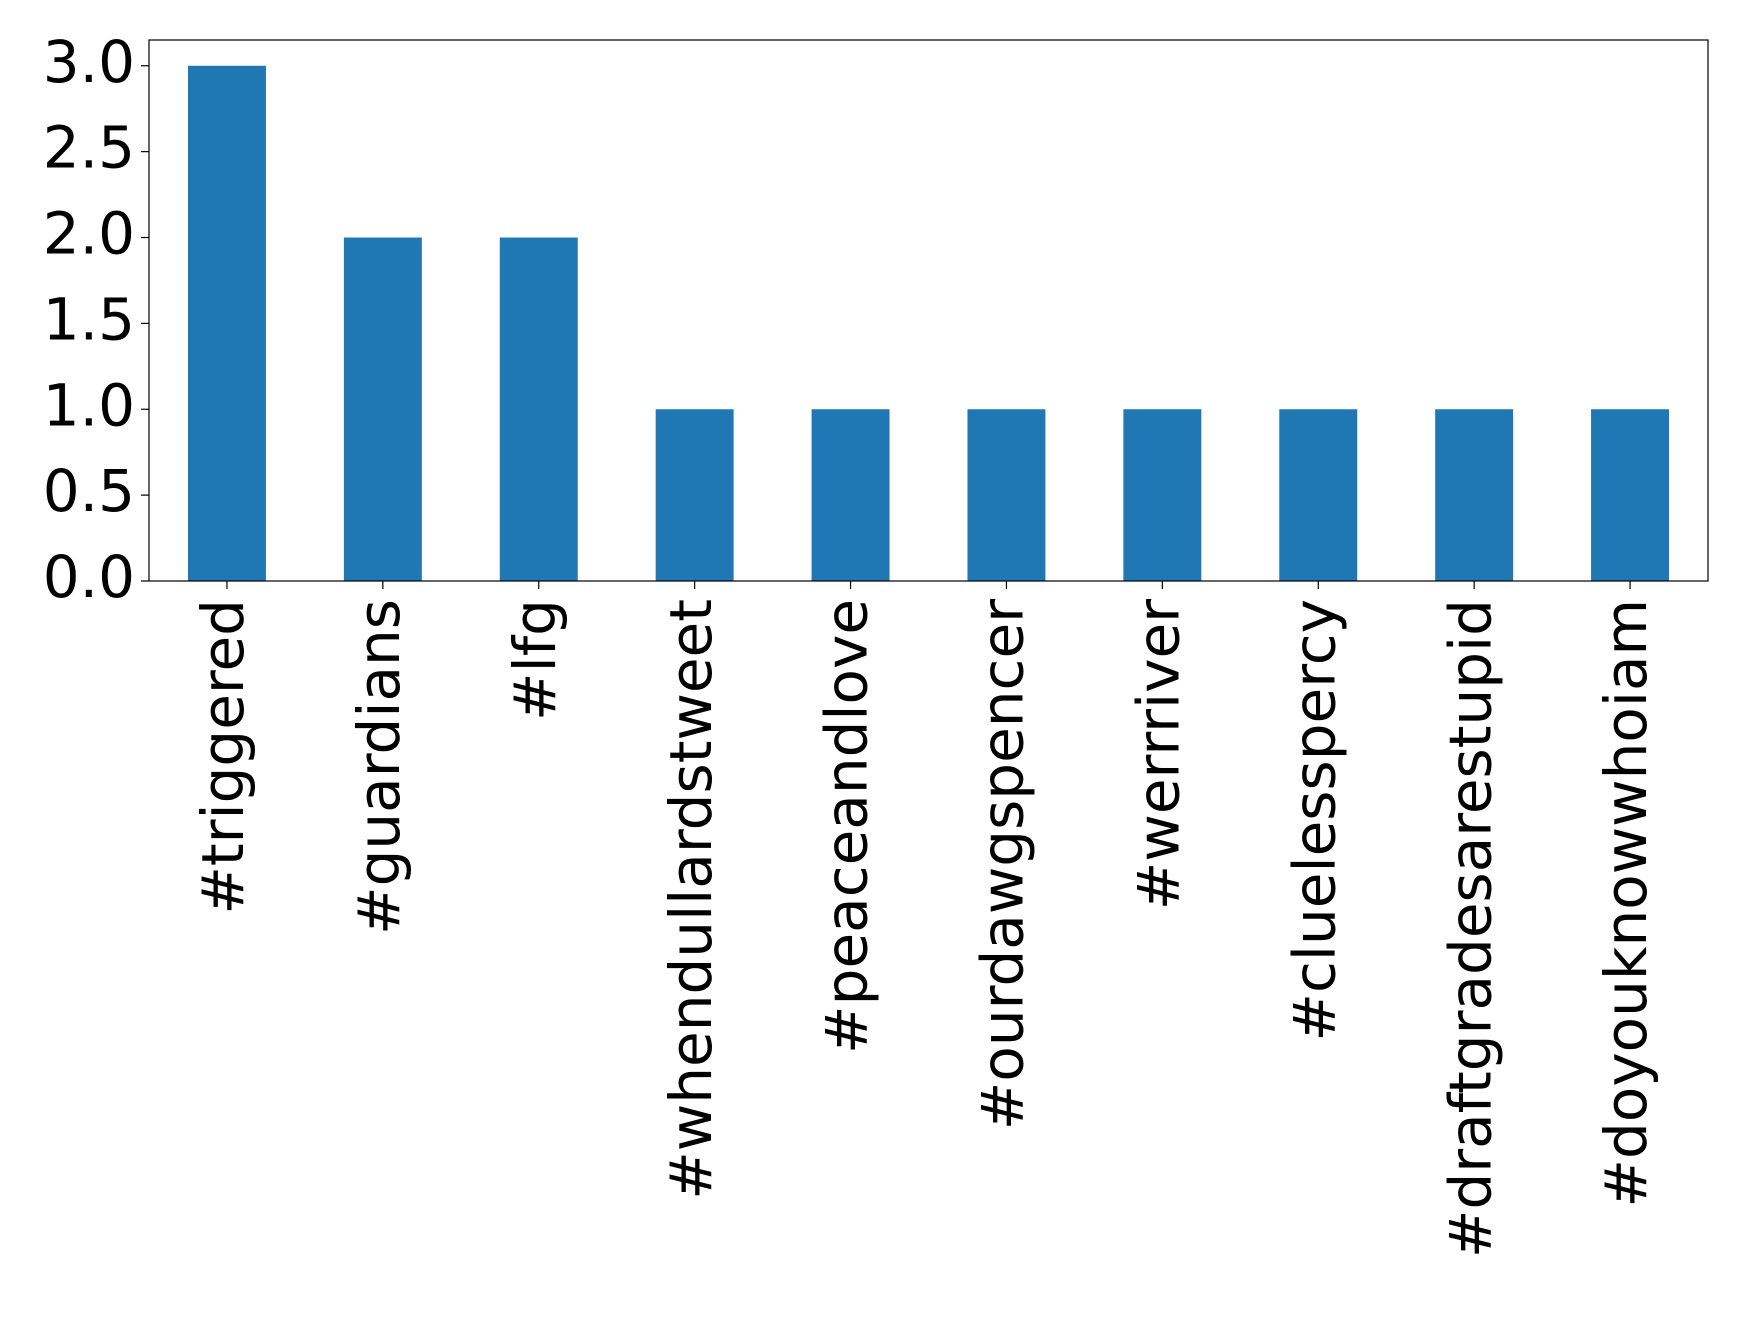 The width and height of the screenshot is (1739, 1342). Describe the element at coordinates (379, 767) in the screenshot. I see `x-tick-label: #guardians` at that location.